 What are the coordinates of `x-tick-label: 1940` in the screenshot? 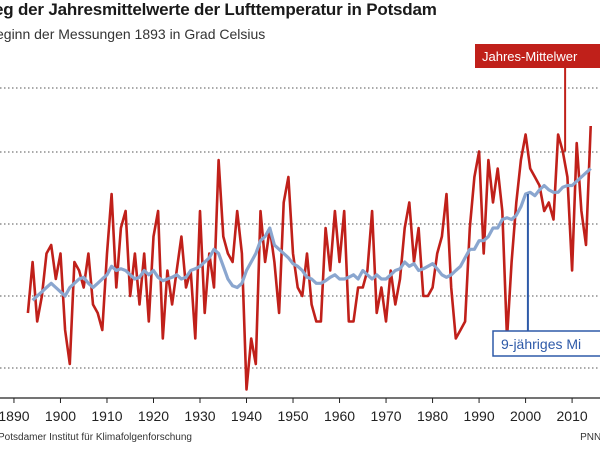 It's located at (246, 416).